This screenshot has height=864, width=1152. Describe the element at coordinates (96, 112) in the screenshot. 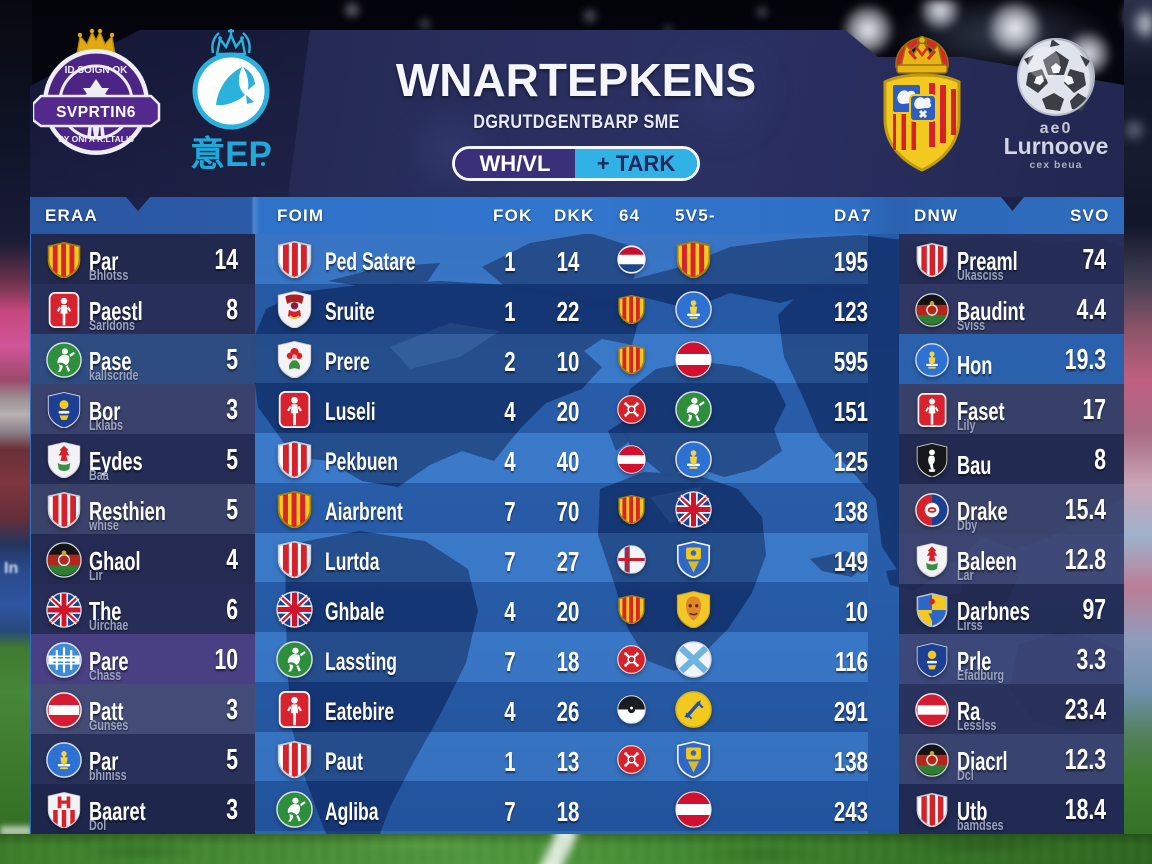

I see `svg-text: SVPRTIN6` at that location.